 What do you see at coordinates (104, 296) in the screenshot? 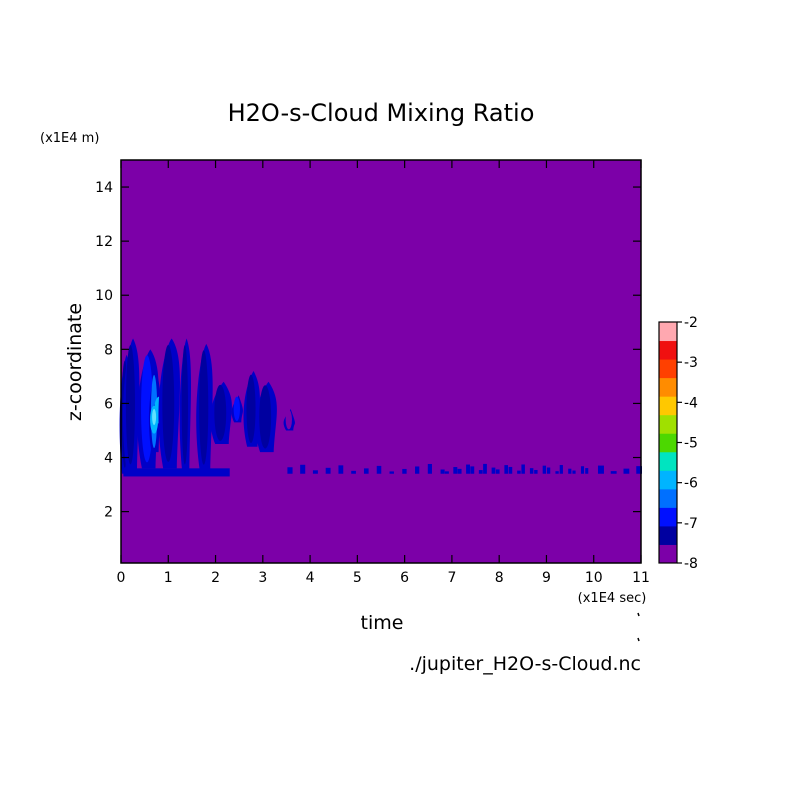
I see `y-tick-label: 10` at bounding box center [104, 296].